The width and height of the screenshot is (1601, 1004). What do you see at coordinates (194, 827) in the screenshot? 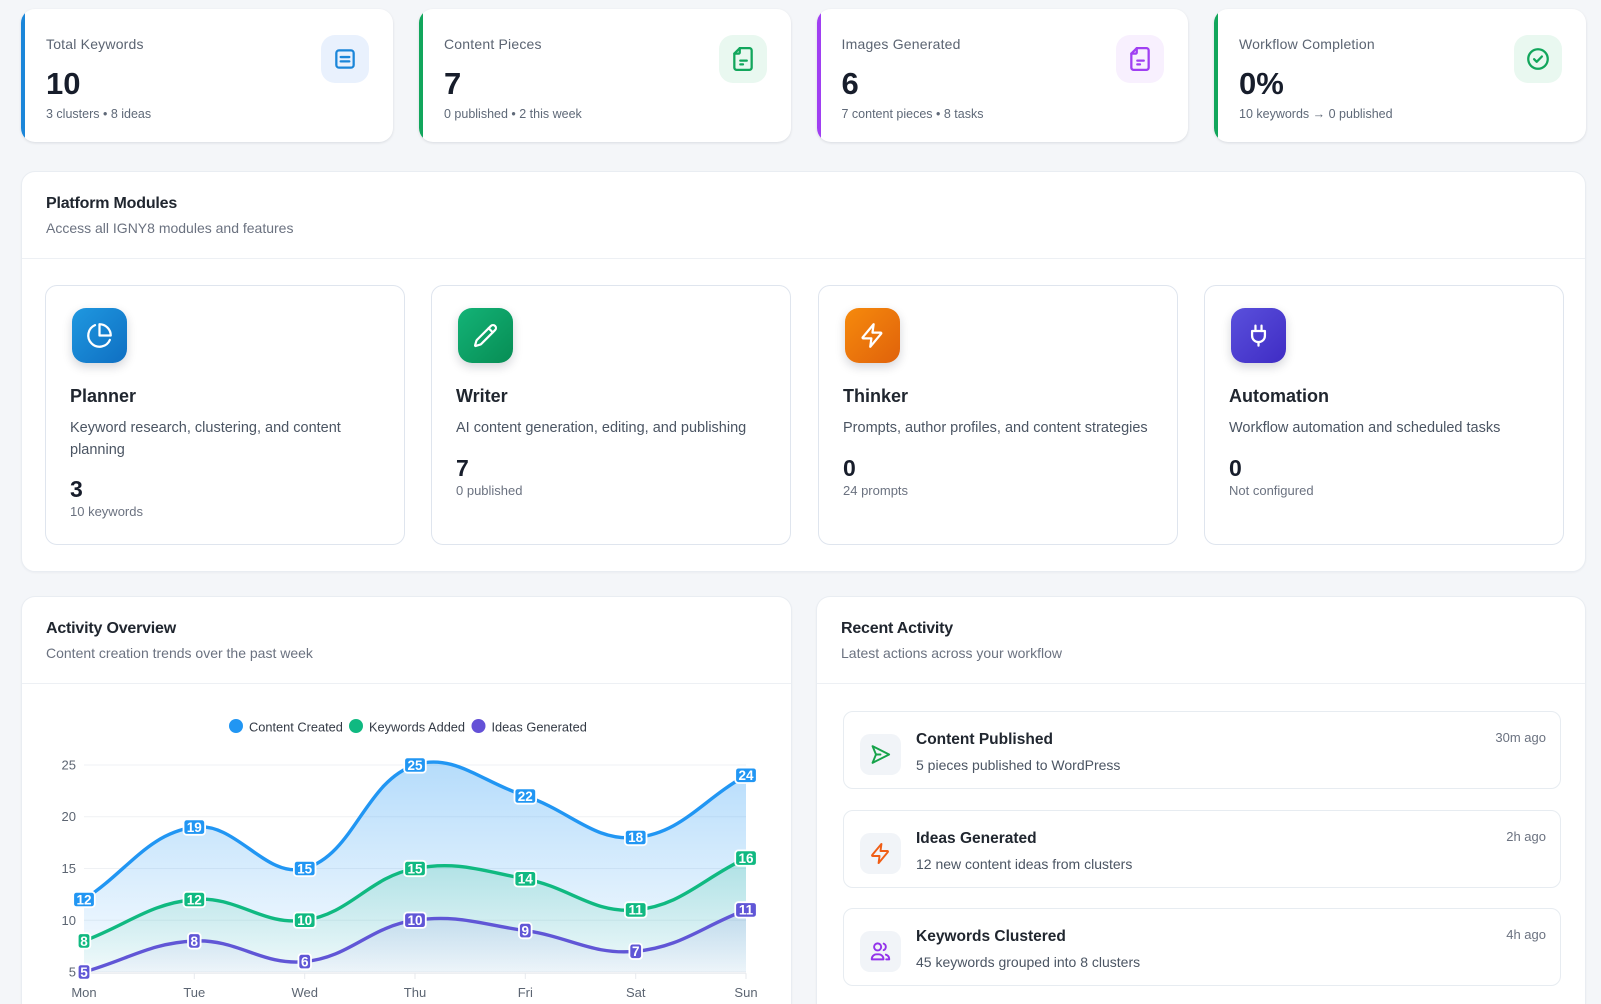
I see `svg-text: 19` at bounding box center [194, 827].